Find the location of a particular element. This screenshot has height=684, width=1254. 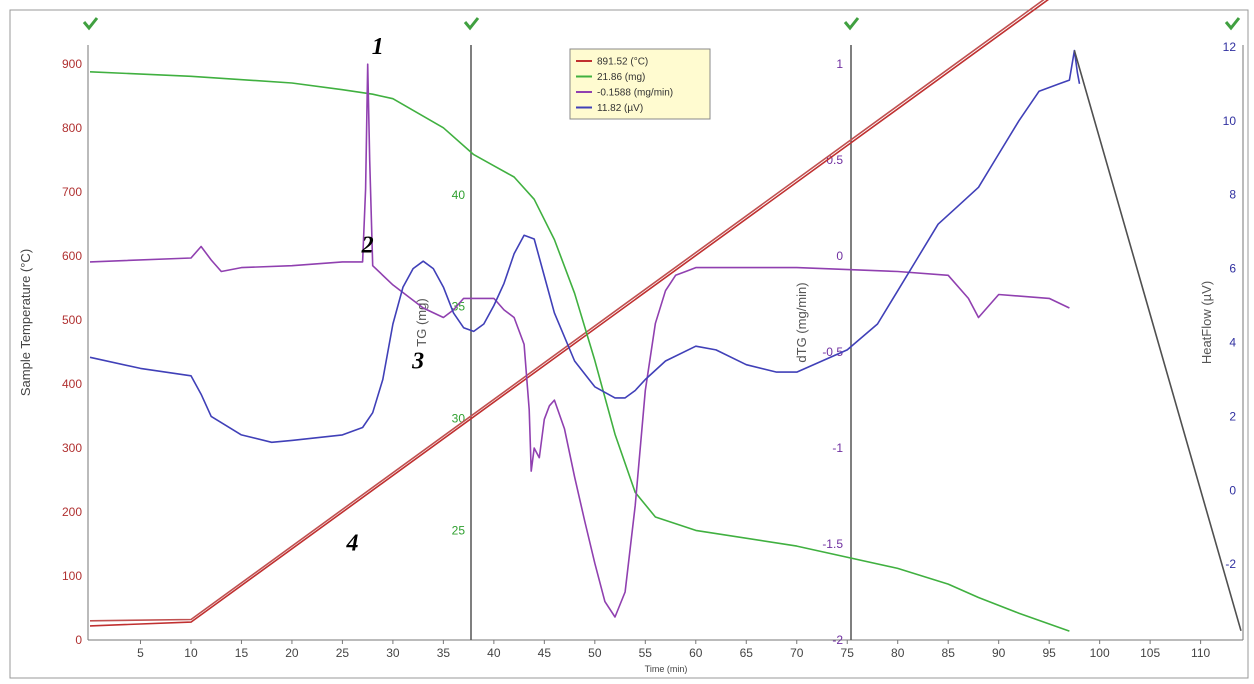

ytick-hf-3: 4 is located at coordinates (1232, 343).